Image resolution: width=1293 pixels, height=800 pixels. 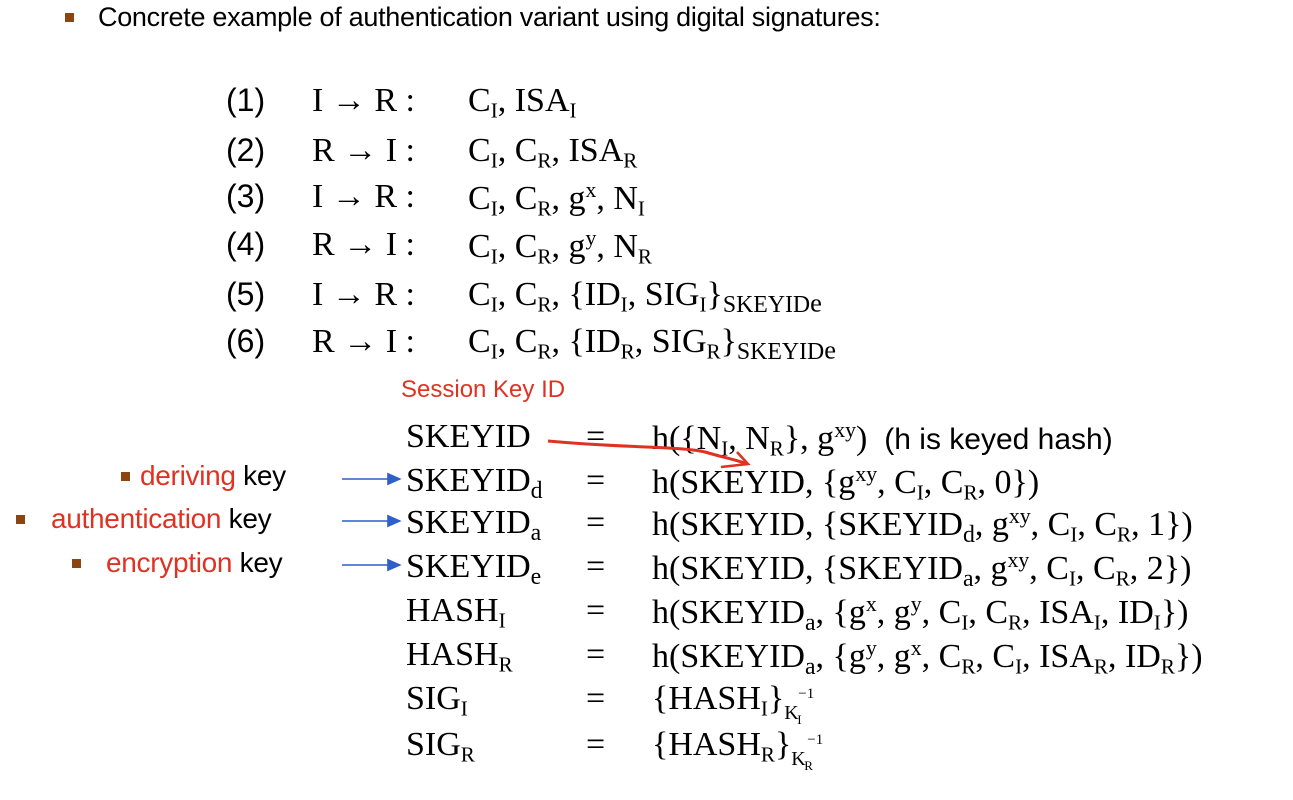 What do you see at coordinates (246, 341) in the screenshot?
I see `message-number: (6)` at bounding box center [246, 341].